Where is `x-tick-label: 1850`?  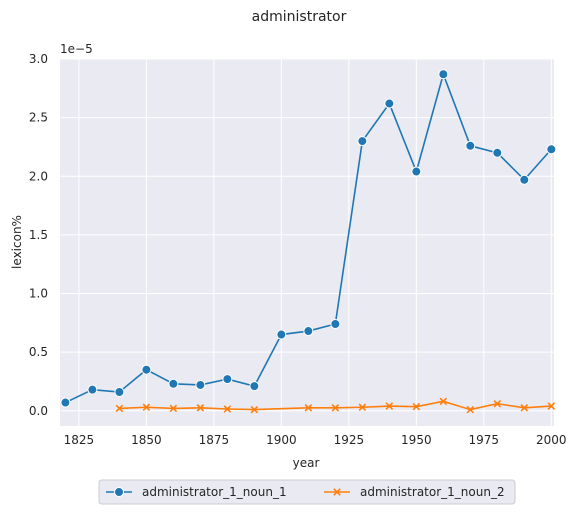 x-tick-label: 1850 is located at coordinates (146, 440).